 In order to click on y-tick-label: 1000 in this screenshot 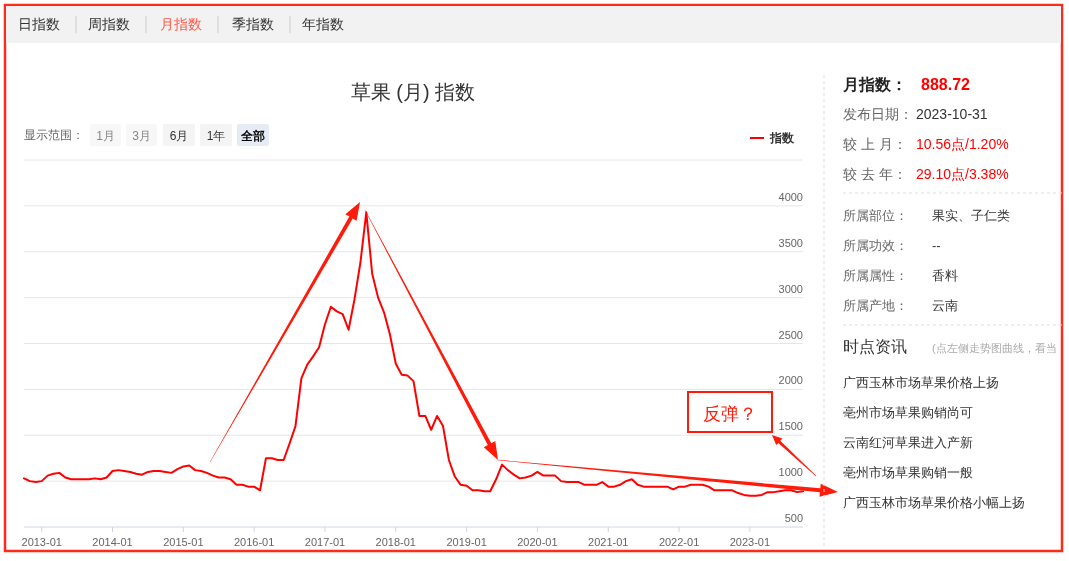, I will do `click(790, 472)`.